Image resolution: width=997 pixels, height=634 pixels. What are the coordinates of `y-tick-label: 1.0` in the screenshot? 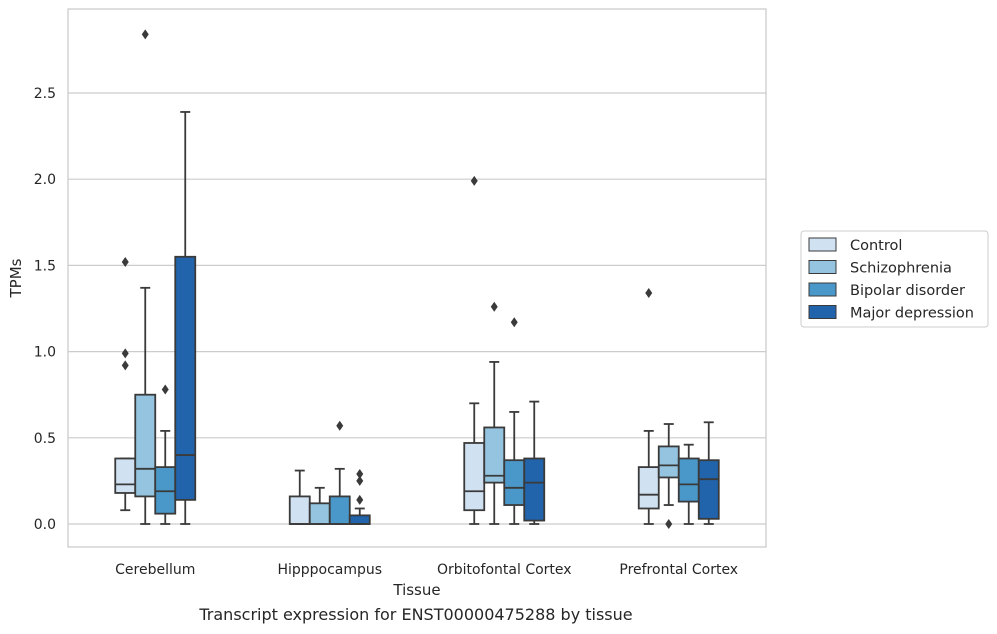 It's located at (45, 353).